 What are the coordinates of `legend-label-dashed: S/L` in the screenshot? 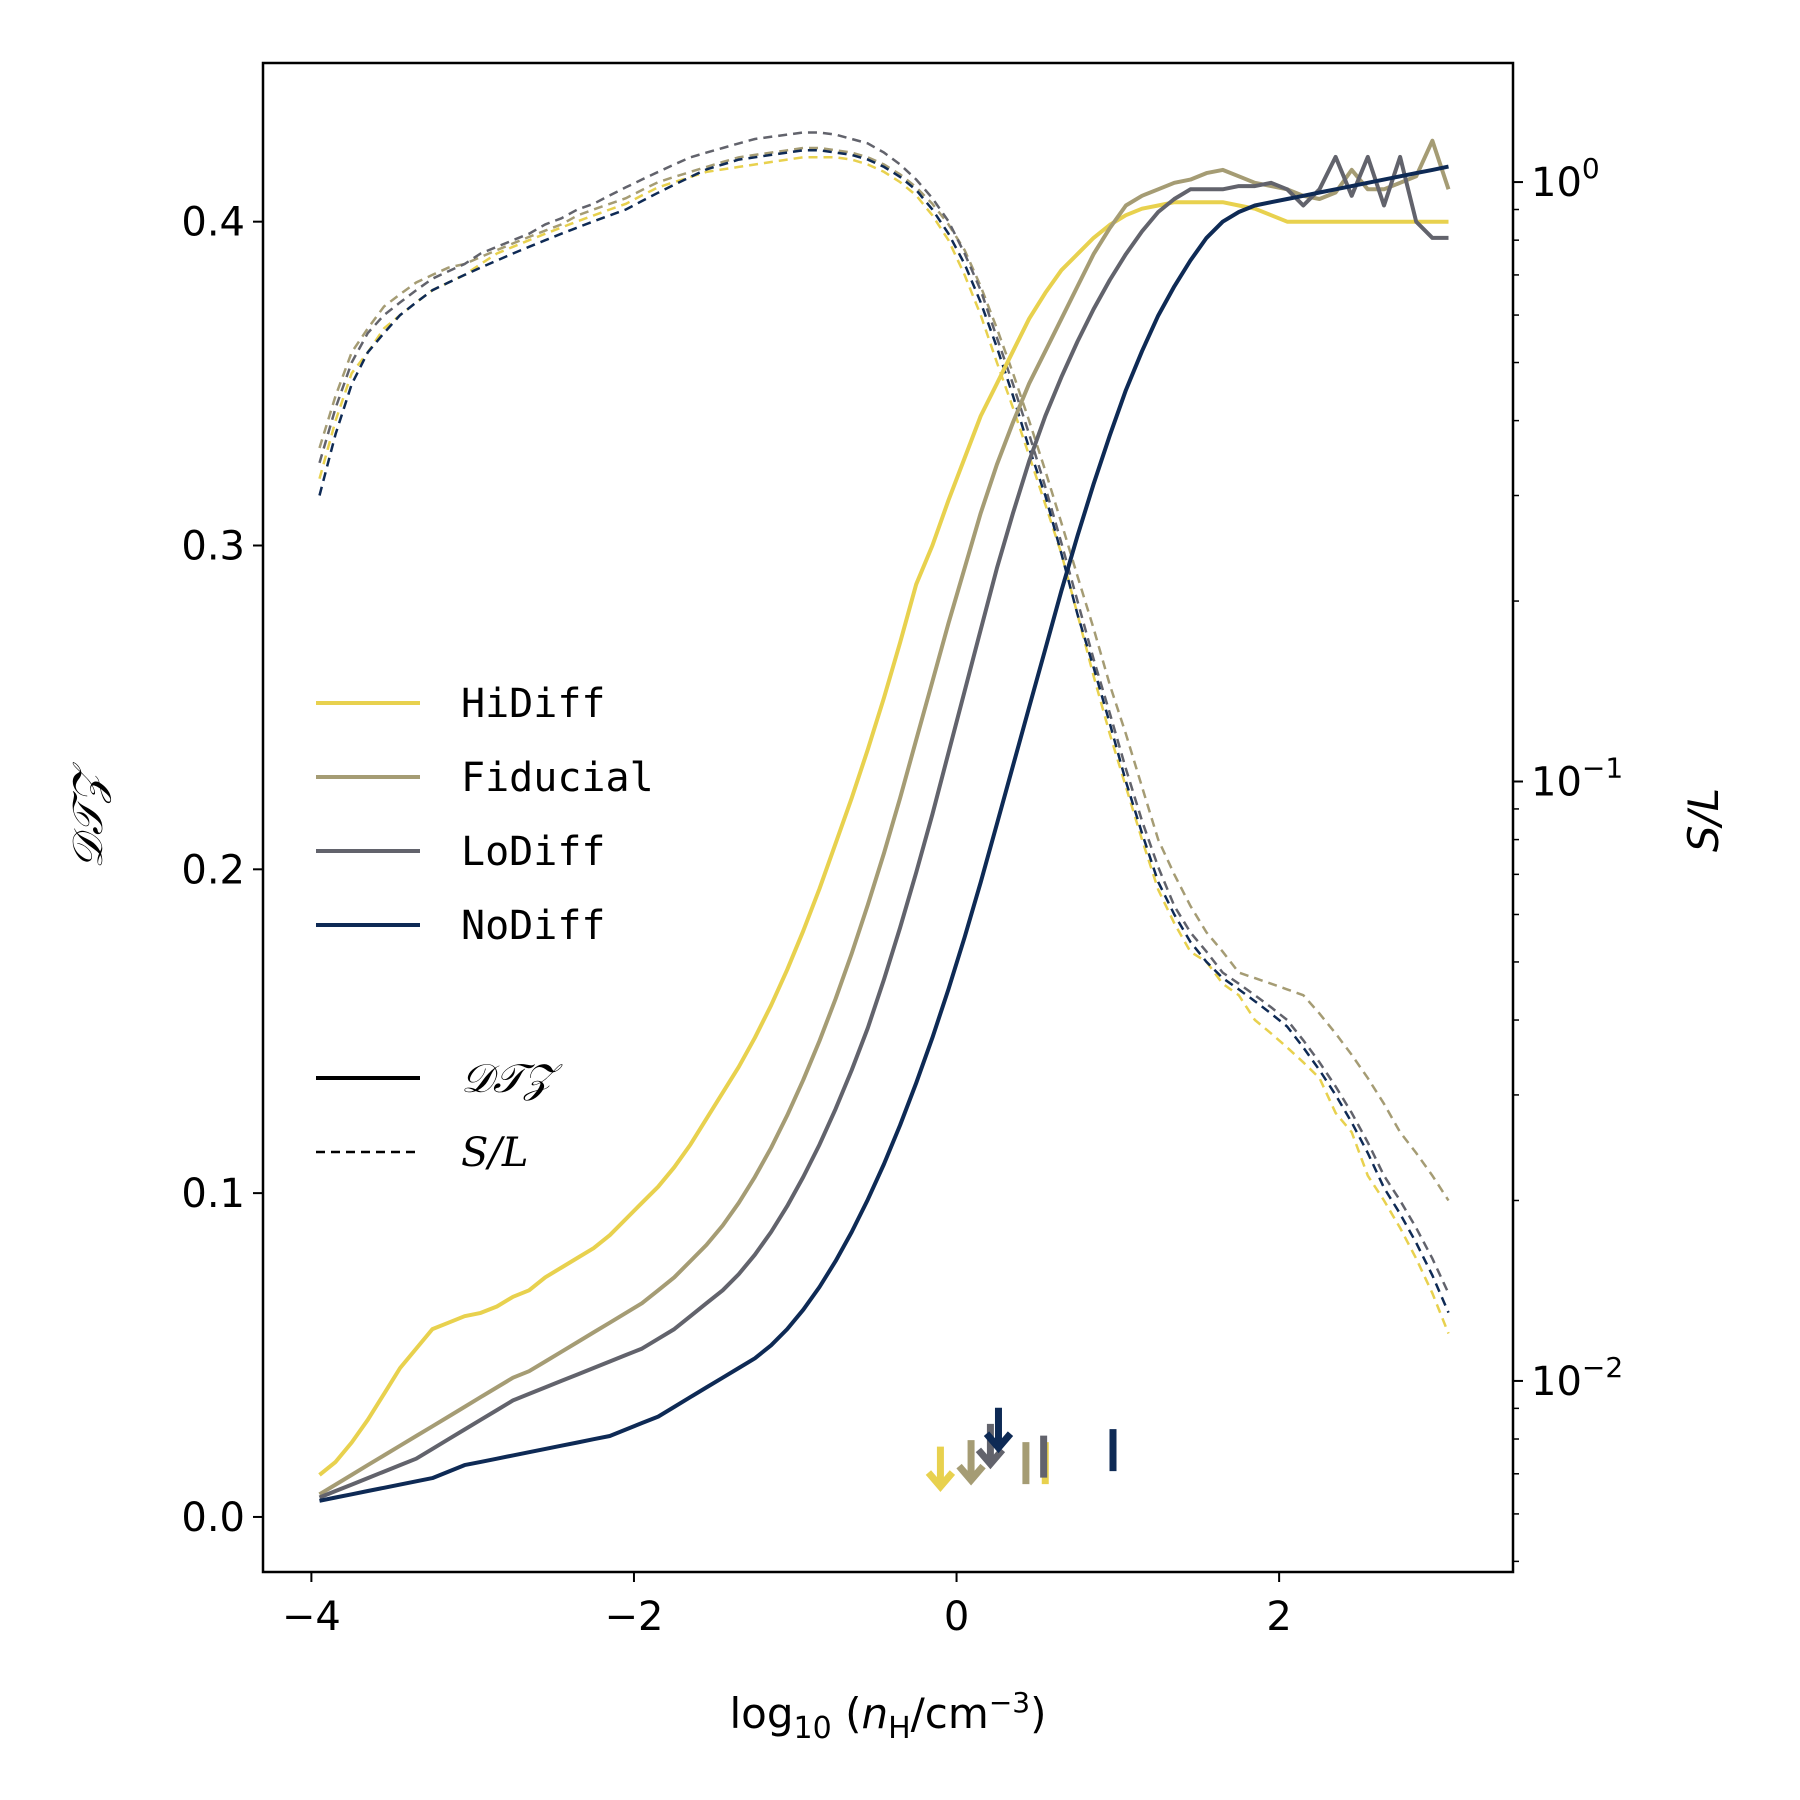 It's located at (494, 1153).